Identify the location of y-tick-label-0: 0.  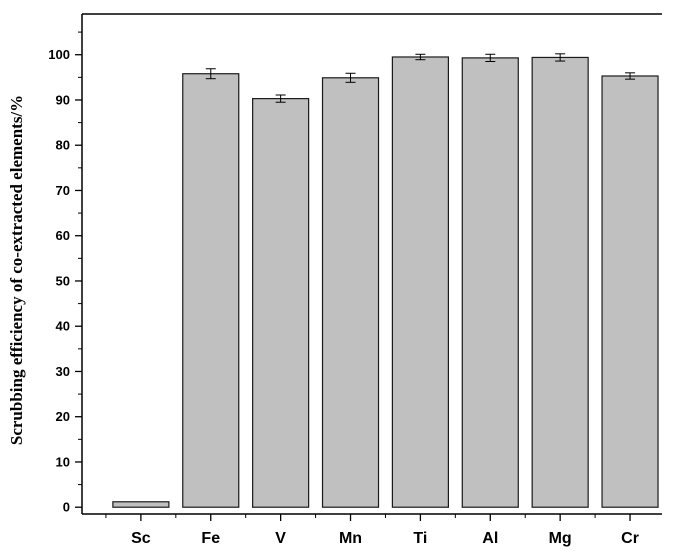
(66, 507).